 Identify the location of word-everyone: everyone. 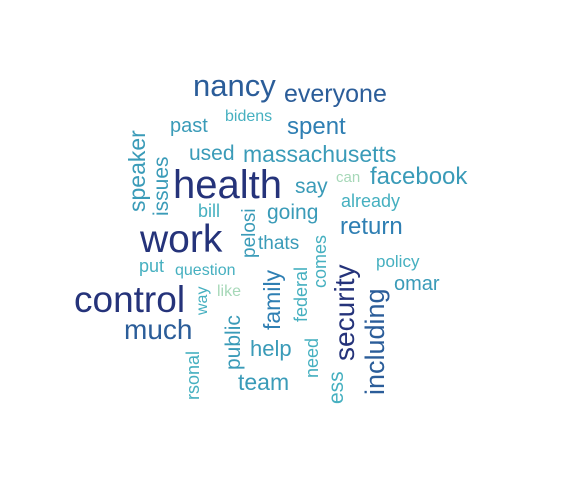
(335, 94).